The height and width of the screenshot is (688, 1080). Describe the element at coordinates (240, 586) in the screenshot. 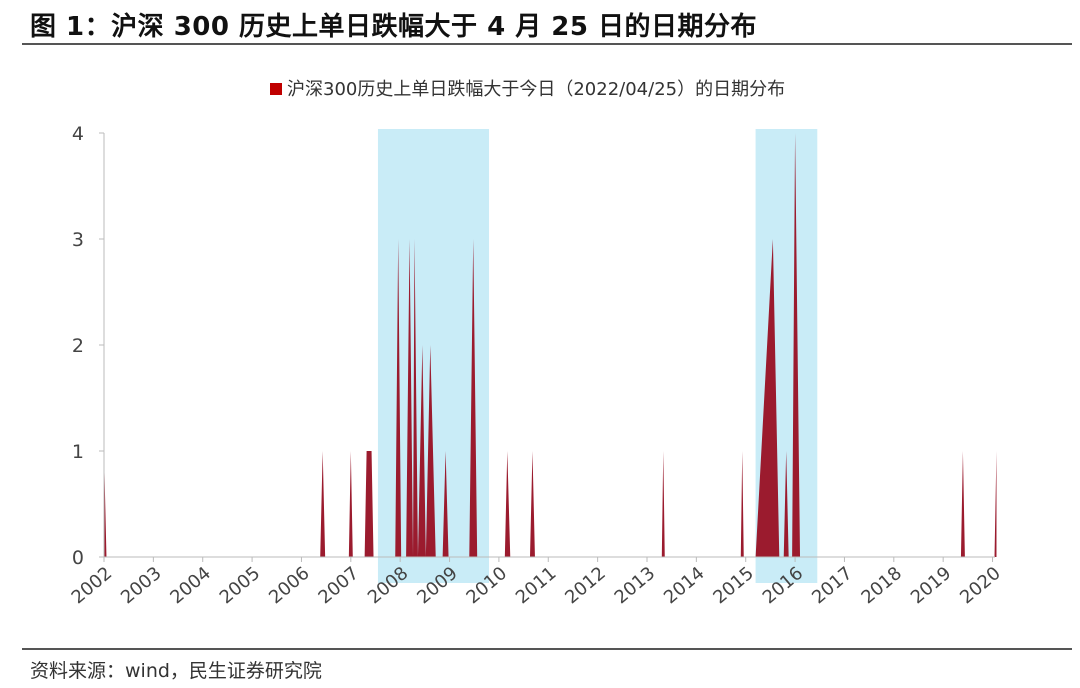

I see `x-tick-label-3: 2005` at that location.